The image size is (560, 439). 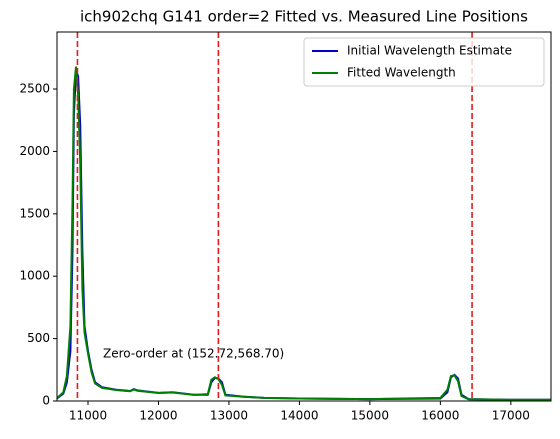 What do you see at coordinates (88, 416) in the screenshot?
I see `x-tick-label: 11000` at bounding box center [88, 416].